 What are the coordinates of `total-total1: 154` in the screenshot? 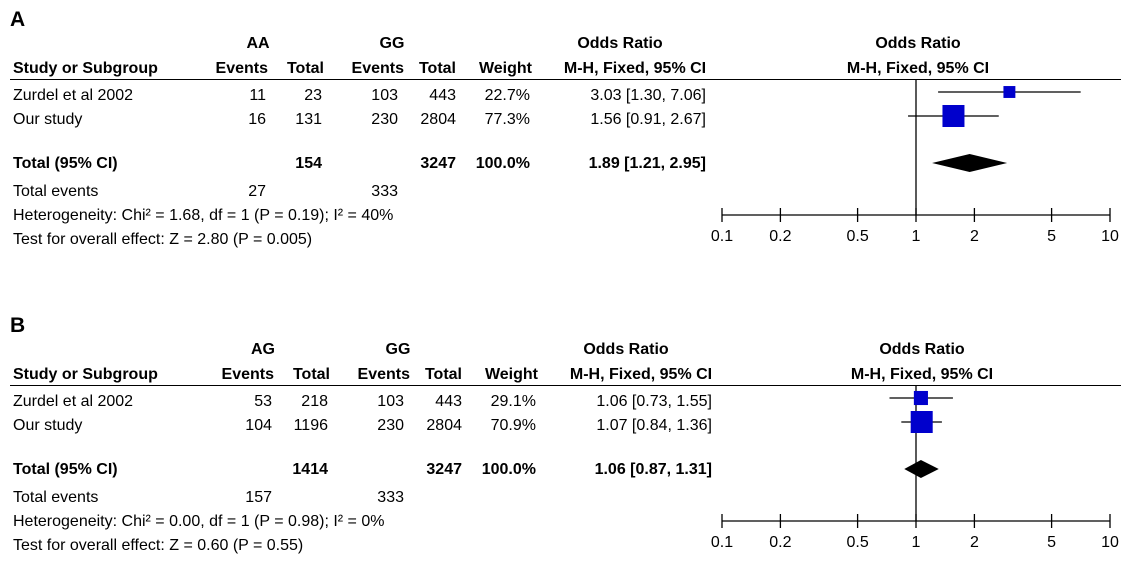 It's located at (308, 163).